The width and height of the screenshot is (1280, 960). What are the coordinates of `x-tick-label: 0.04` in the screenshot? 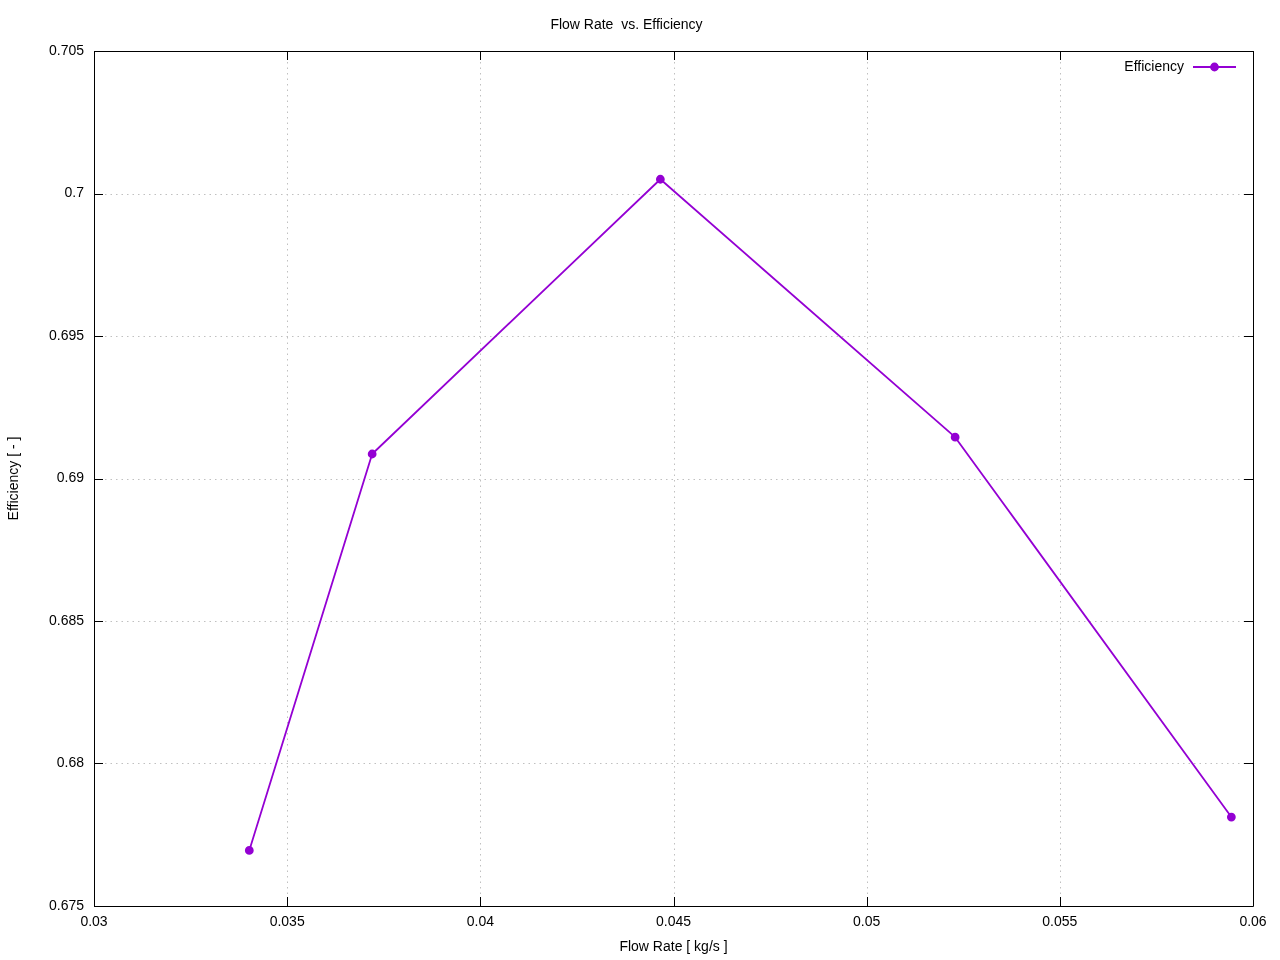 It's located at (480, 921).